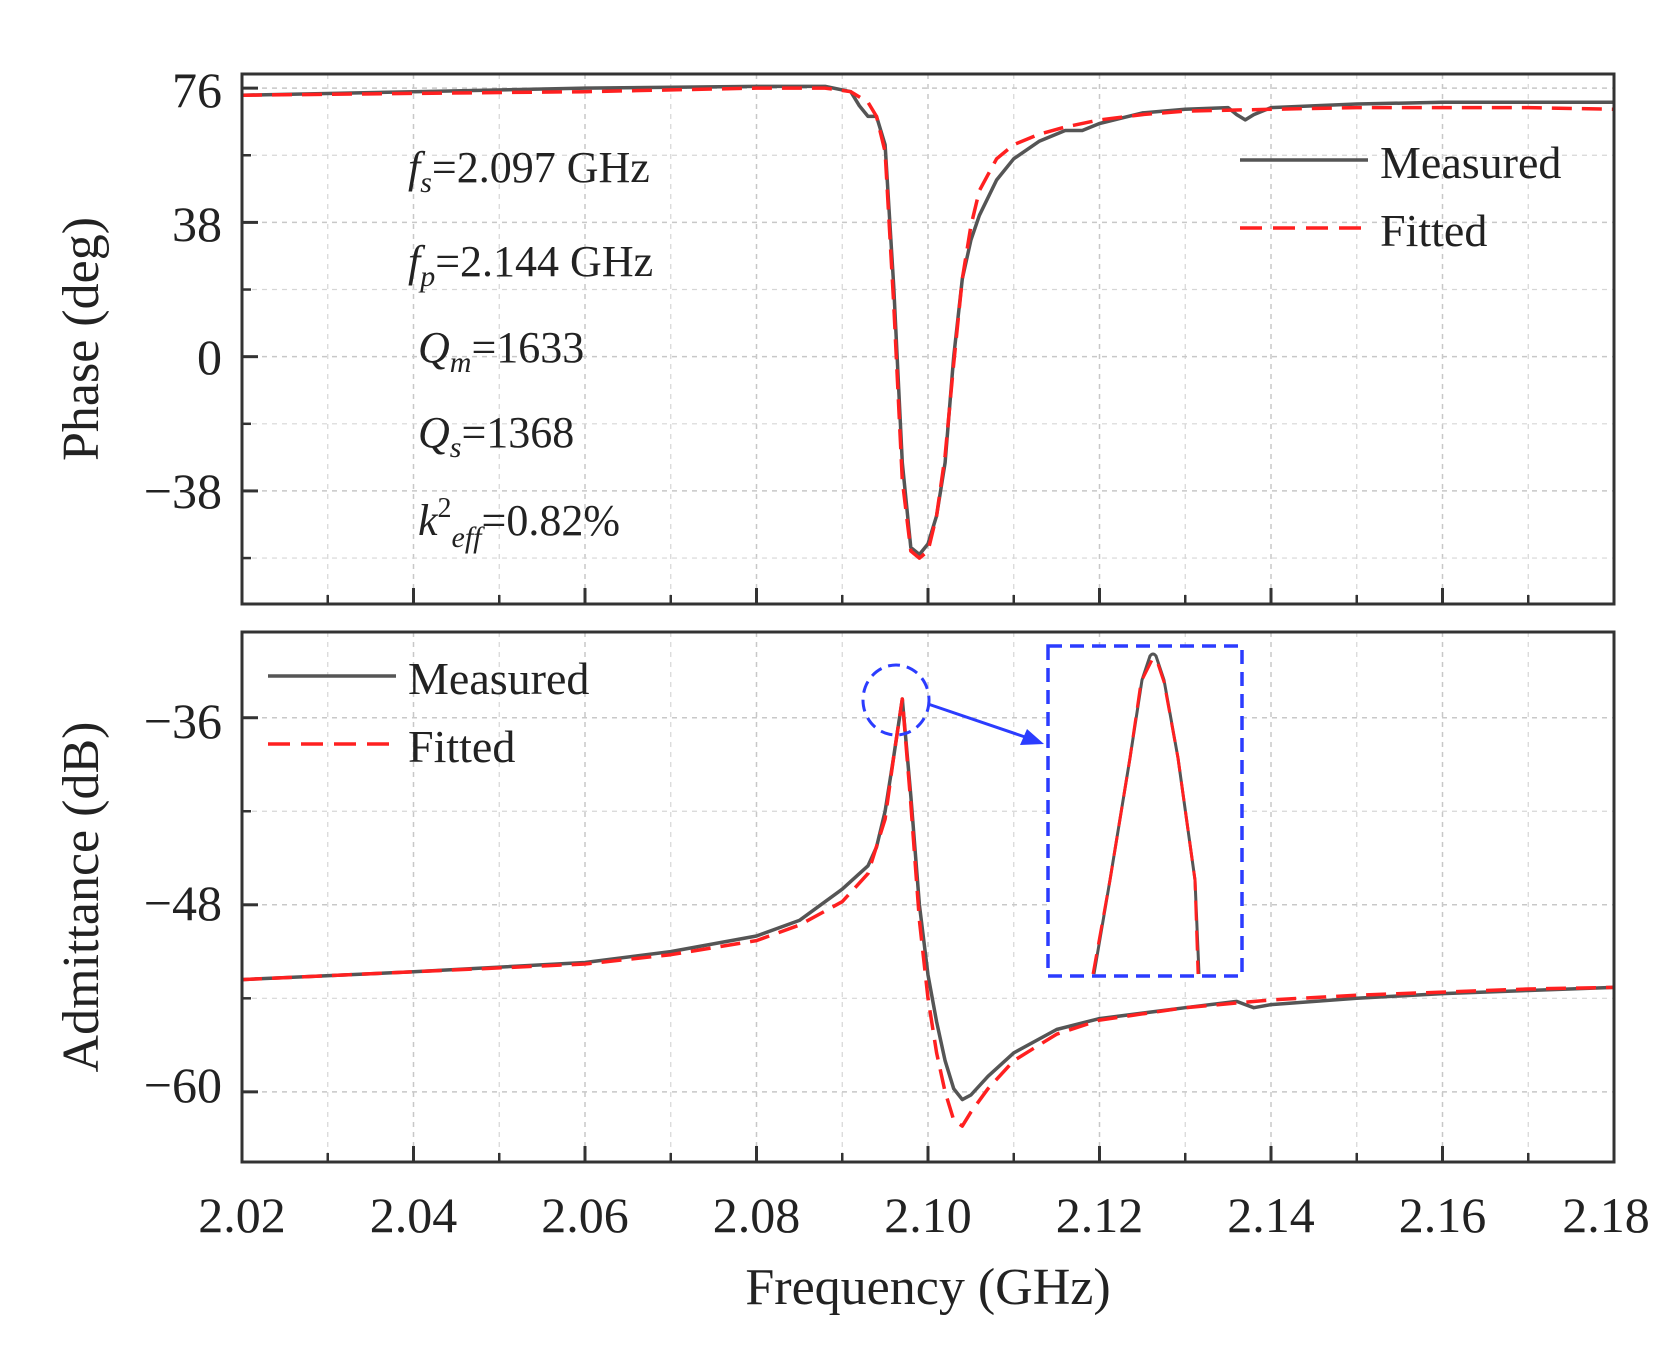 Image resolution: width=1674 pixels, height=1359 pixels. Describe the element at coordinates (428, 712) in the screenshot. I see `bottom-legend: Measured Fitted` at that location.